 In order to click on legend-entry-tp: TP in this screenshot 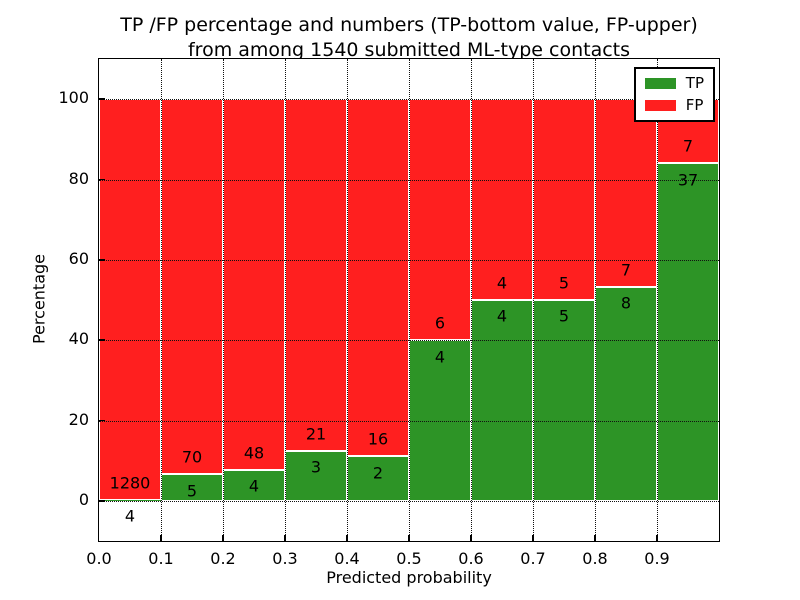, I will do `click(674, 83)`.